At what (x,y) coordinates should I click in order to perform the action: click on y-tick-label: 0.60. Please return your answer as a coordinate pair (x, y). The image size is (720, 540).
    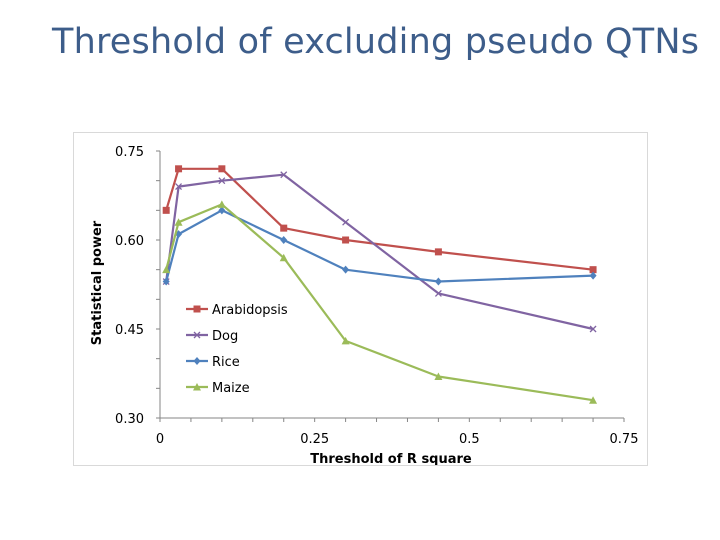
    Looking at the image, I should click on (129, 241).